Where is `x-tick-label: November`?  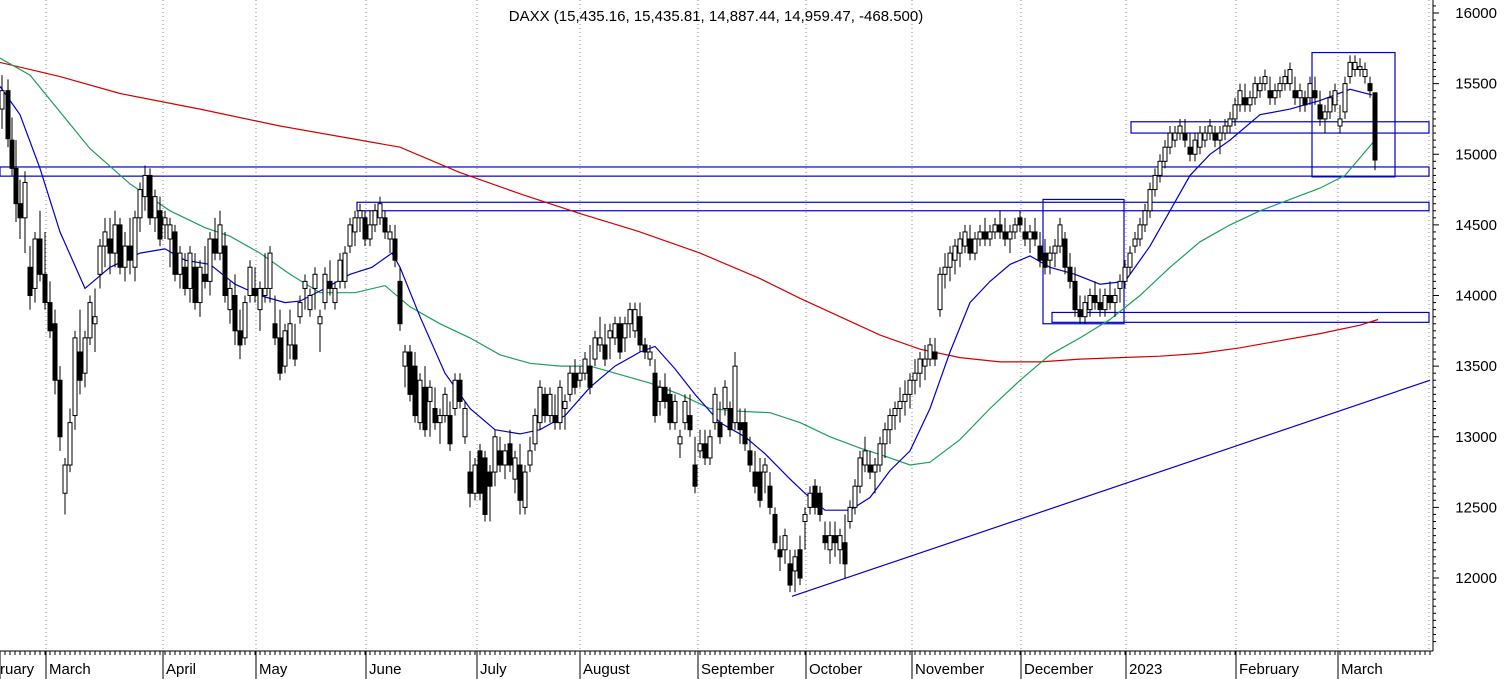
x-tick-label: November is located at coordinates (949, 669).